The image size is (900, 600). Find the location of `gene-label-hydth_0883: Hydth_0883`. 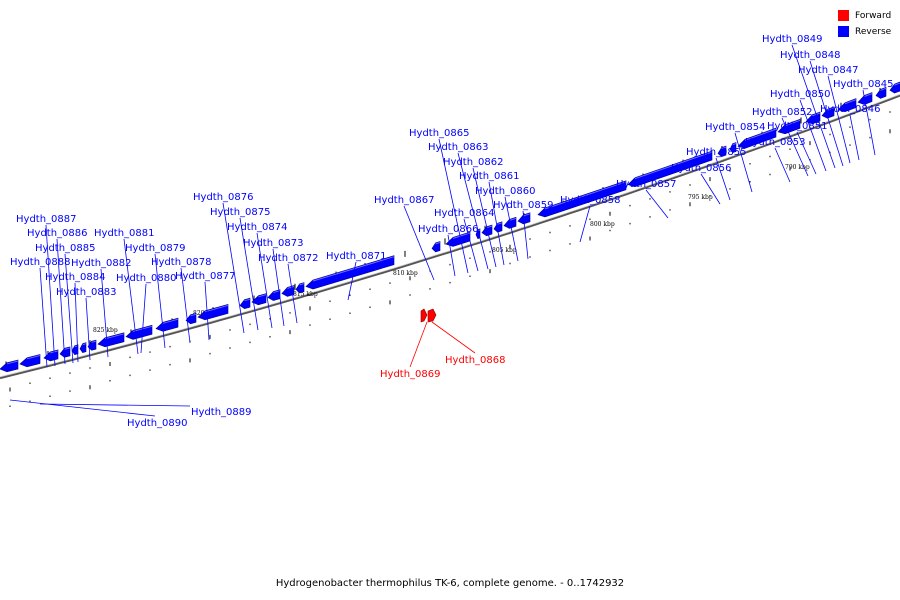

gene-label-hydth_0883: Hydth_0883 is located at coordinates (86, 292).